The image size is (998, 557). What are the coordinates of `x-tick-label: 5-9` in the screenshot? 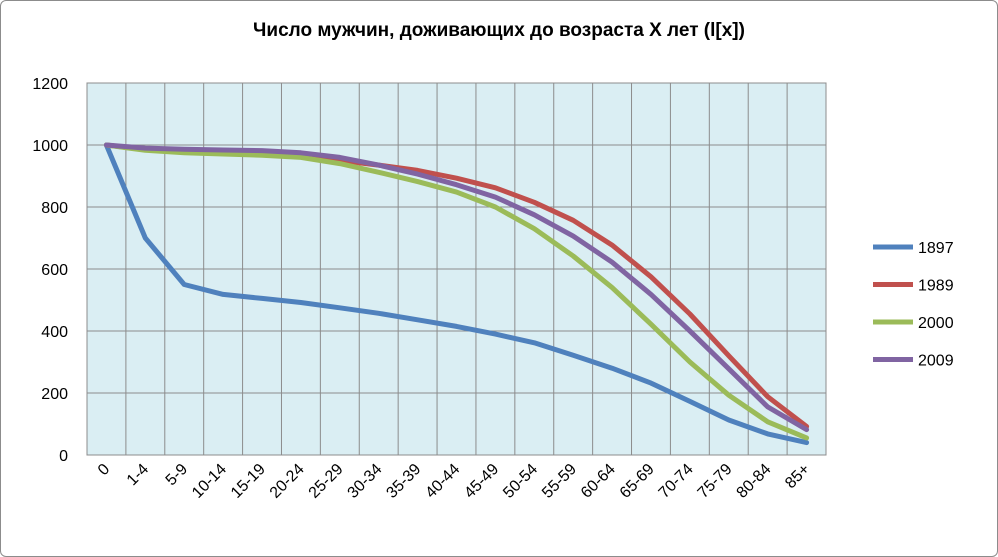 It's located at (177, 475).